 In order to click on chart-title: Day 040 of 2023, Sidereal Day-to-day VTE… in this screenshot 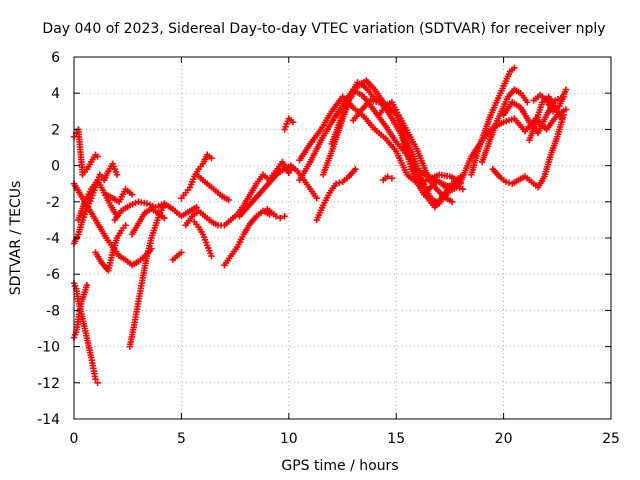, I will do `click(323, 29)`.